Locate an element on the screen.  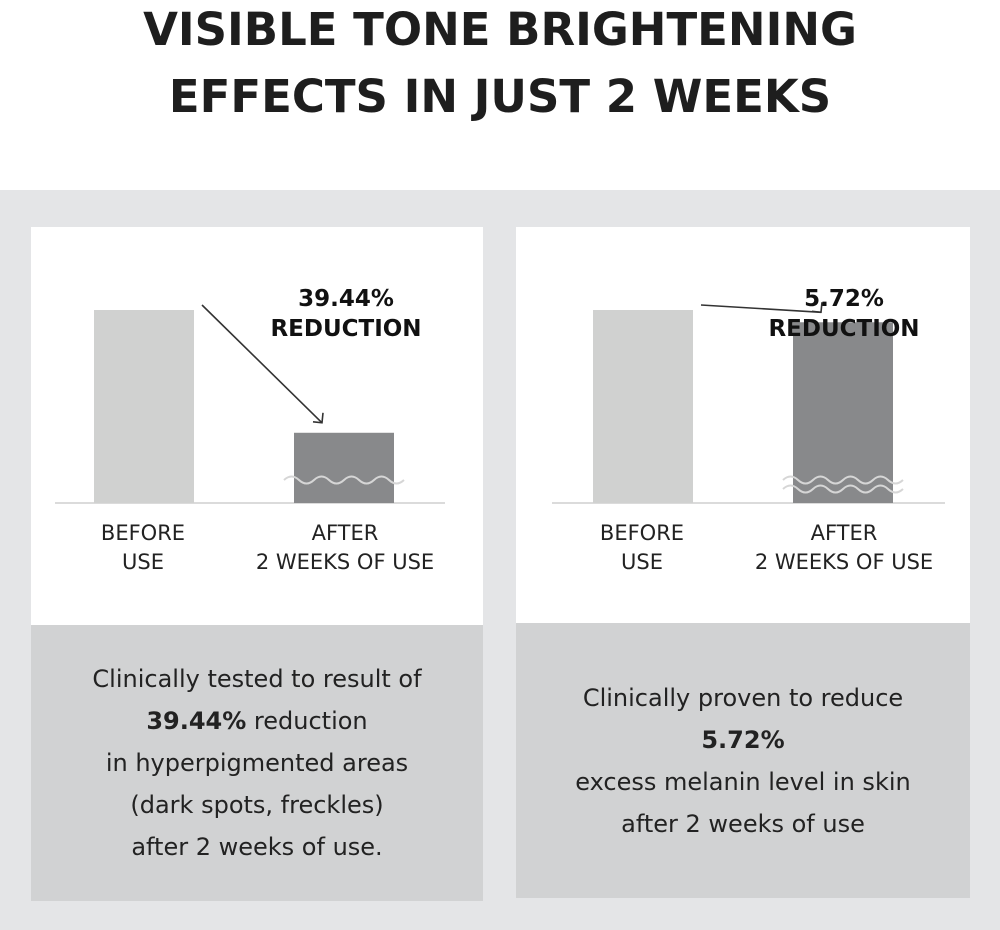
reduction-annotation: 39.44% REDUCTION is located at coordinates (346, 314).